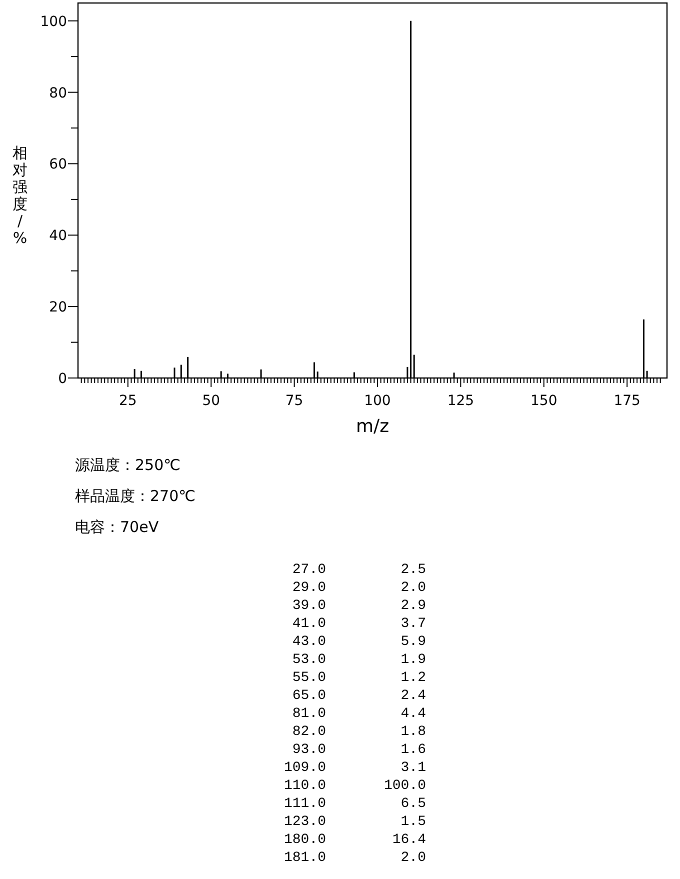 The width and height of the screenshot is (680, 879). I want to click on text: 43.0, so click(309, 642).